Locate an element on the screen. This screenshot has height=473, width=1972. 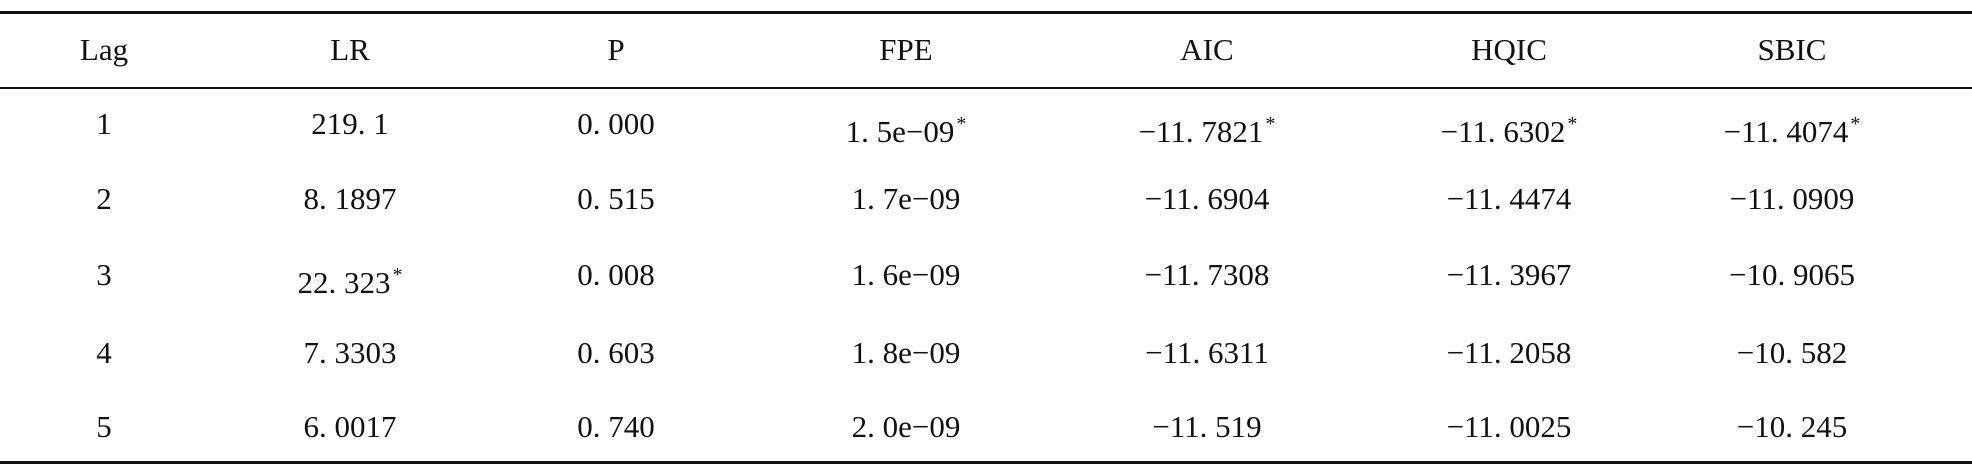
table-cell: −11. 6302 * is located at coordinates (1509, 128).